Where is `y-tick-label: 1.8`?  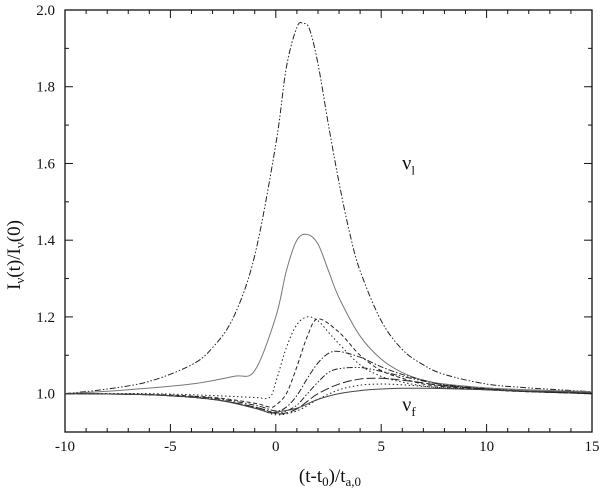 y-tick-label: 1.8 is located at coordinates (45, 88).